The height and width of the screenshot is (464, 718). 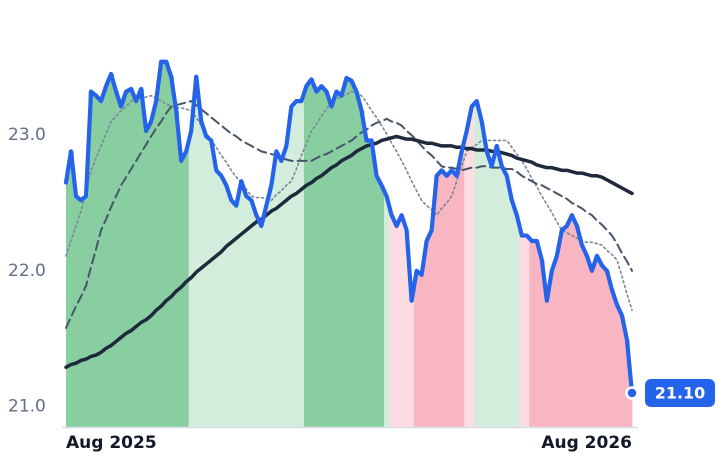 I want to click on y-tick-label: 21.0, so click(x=27, y=407).